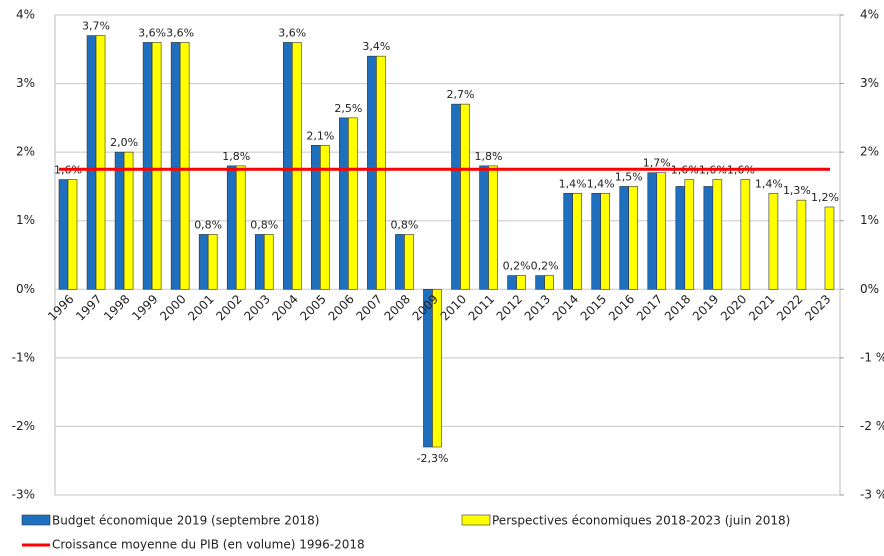  Describe the element at coordinates (23, 495) in the screenshot. I see `y-tick-label: -3%` at that location.